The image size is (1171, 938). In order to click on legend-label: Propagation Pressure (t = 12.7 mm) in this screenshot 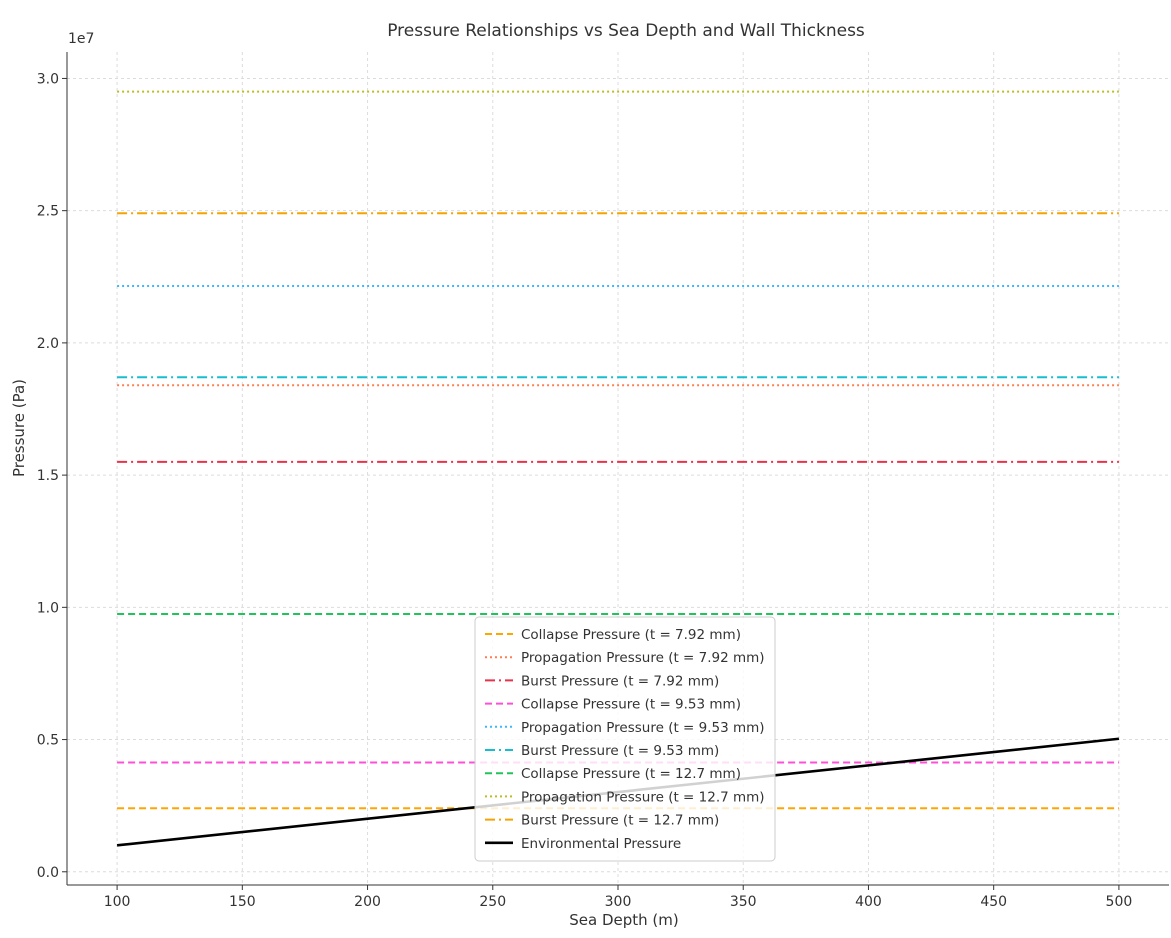, I will do `click(643, 797)`.